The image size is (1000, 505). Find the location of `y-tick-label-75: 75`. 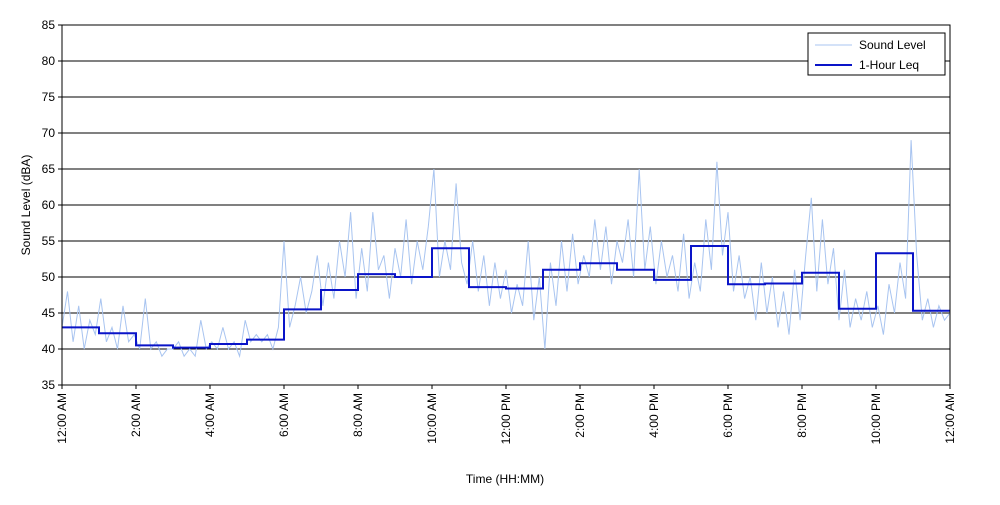

y-tick-label-75: 75 is located at coordinates (49, 97).